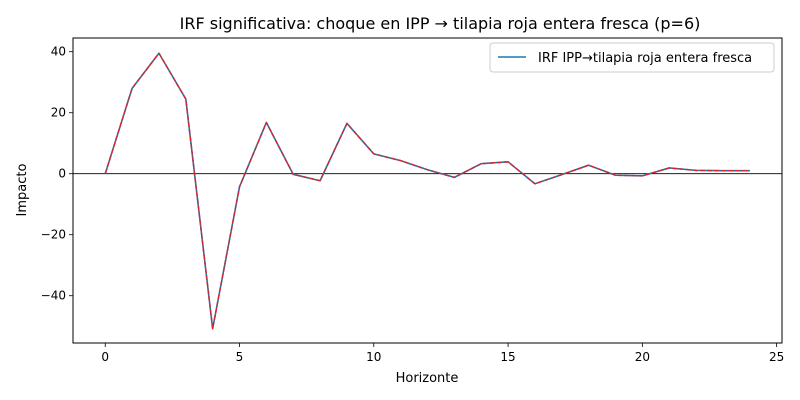  I want to click on x-tick-label: 15, so click(507, 357).